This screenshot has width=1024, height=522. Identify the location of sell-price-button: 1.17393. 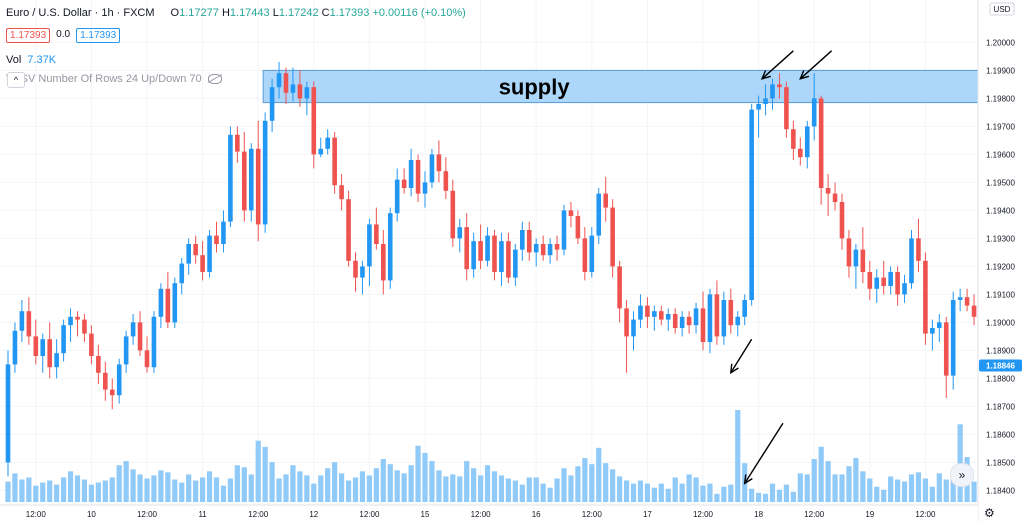
(28, 35).